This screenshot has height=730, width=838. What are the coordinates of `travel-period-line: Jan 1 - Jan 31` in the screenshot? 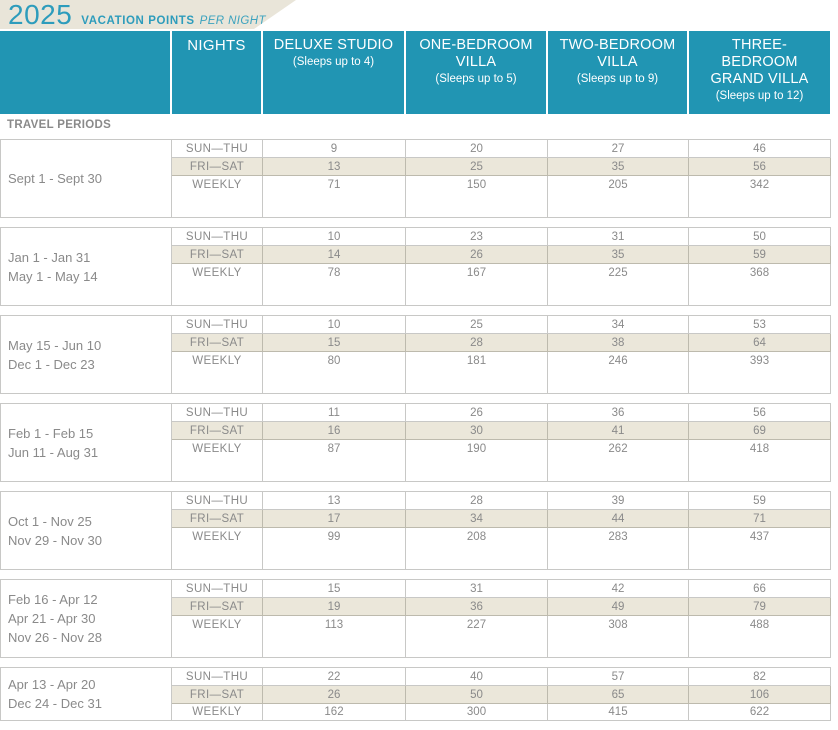 It's located at (49, 257).